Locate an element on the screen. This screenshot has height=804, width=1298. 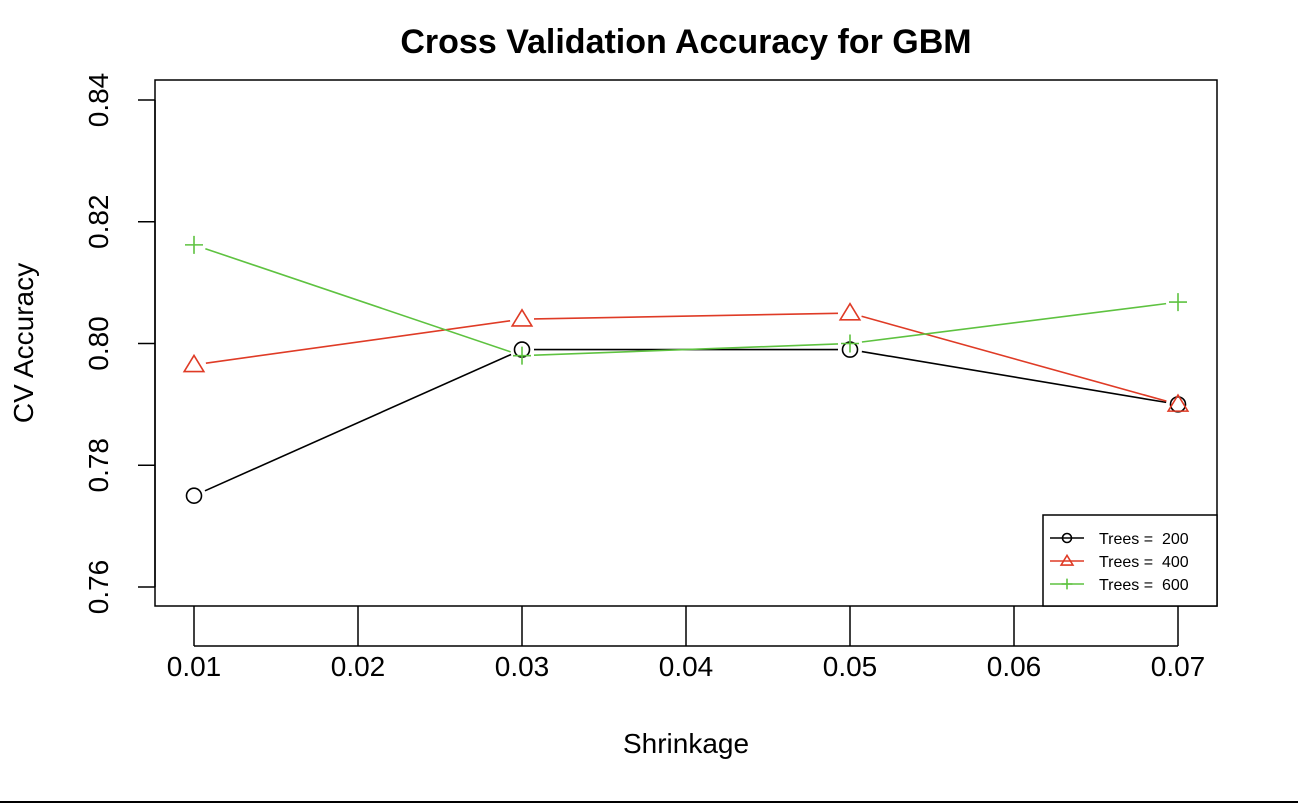
bottom-rule is located at coordinates (649, 802).